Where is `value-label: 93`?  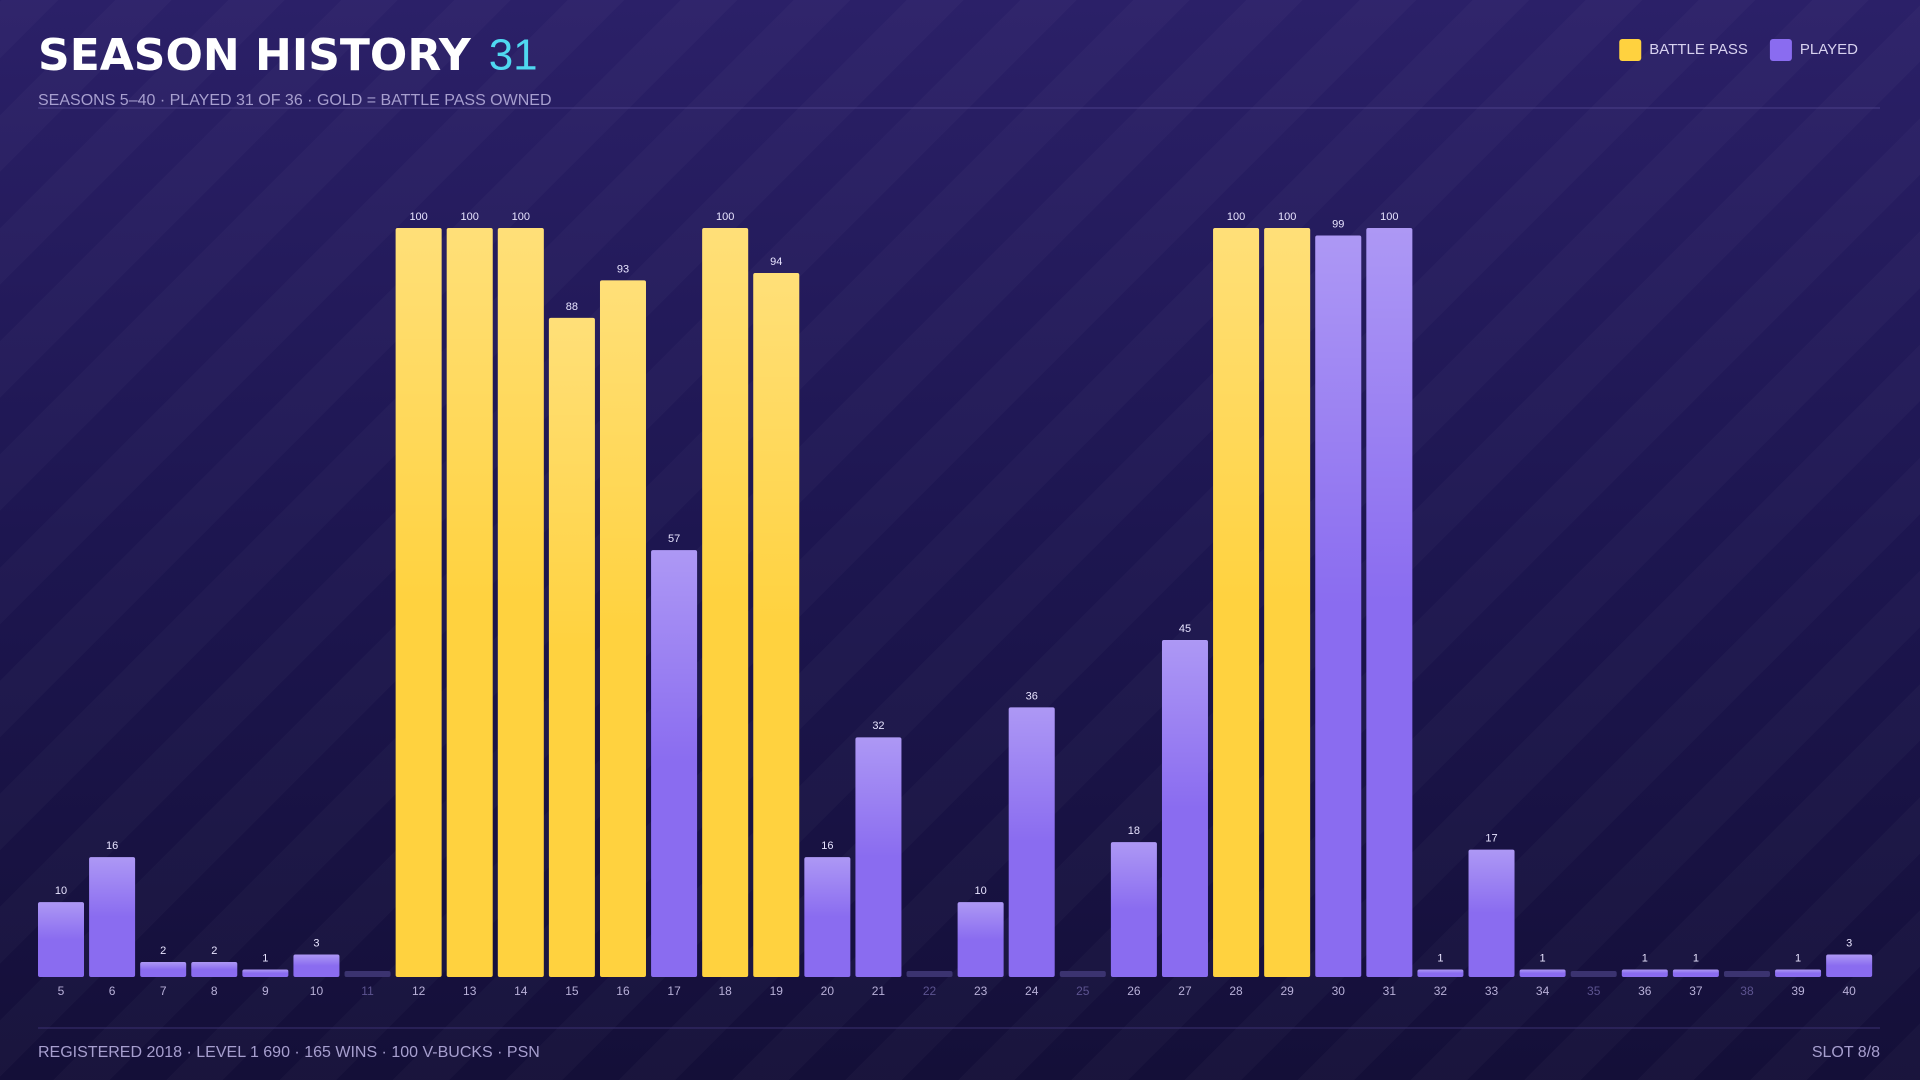
value-label: 93 is located at coordinates (623, 269).